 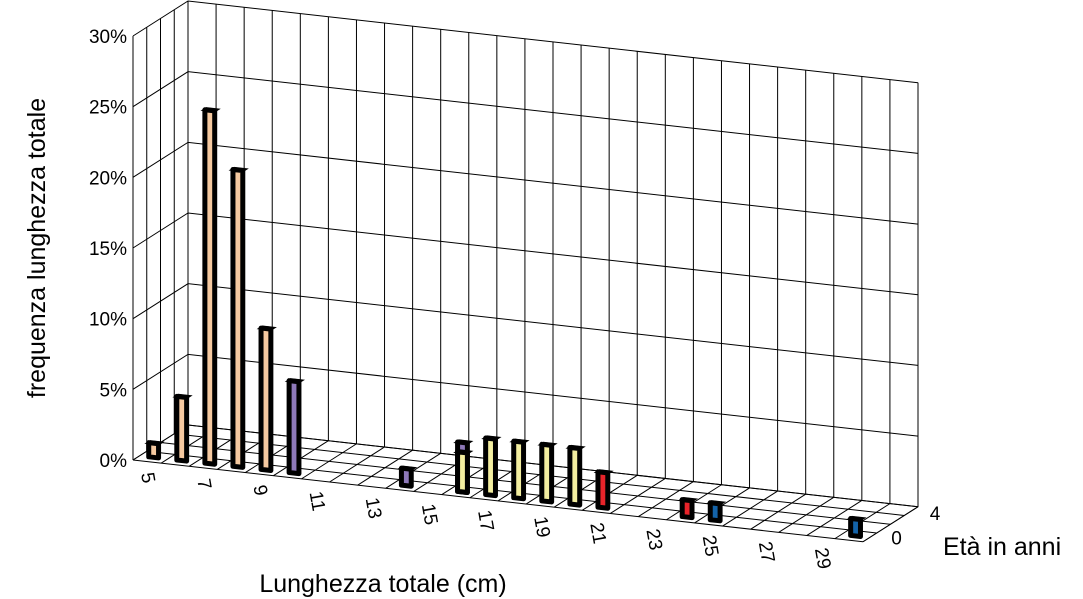 What do you see at coordinates (1002, 547) in the screenshot?
I see `z-axis-title: Età in anni` at bounding box center [1002, 547].